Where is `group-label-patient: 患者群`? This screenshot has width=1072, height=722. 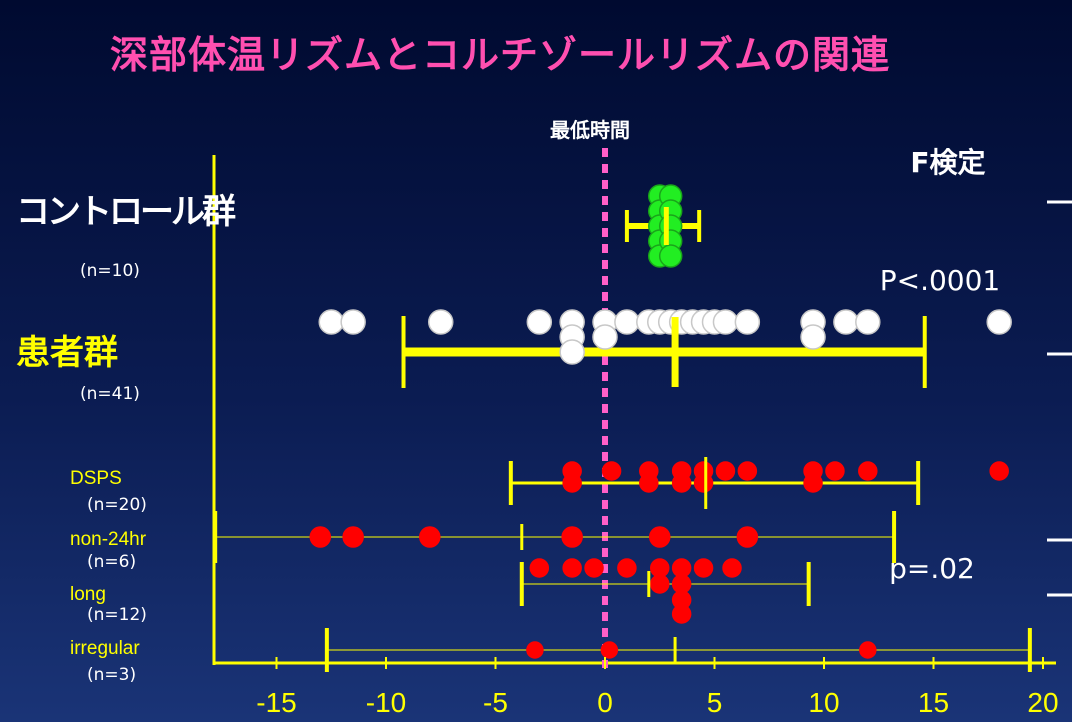 group-label-patient: 患者群 is located at coordinates (67, 353).